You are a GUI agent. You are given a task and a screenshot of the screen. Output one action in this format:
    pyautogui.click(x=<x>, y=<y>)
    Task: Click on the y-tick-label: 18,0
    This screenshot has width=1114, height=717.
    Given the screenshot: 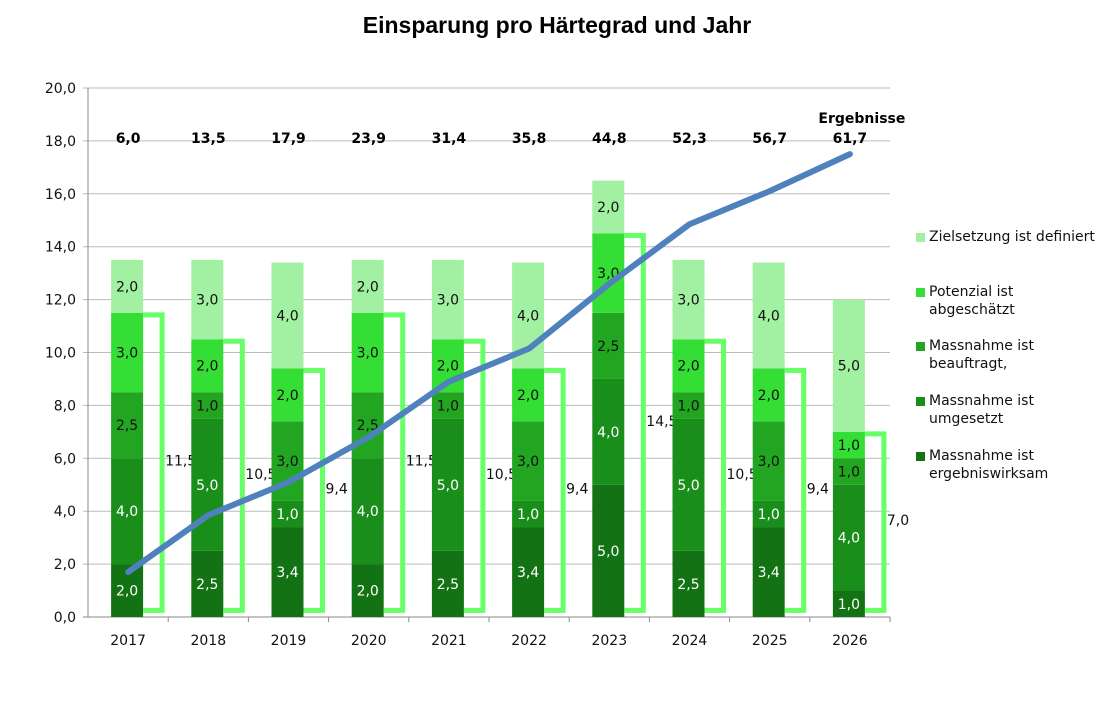 What is the action you would take?
    pyautogui.click(x=60, y=142)
    